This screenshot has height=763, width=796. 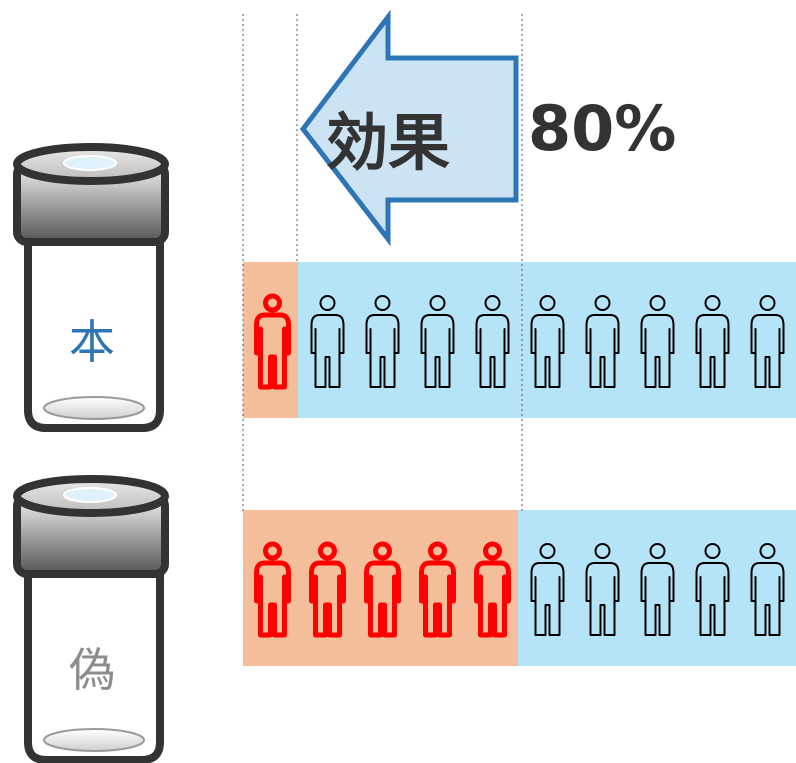 I want to click on effect-label: 効果, so click(x=388, y=142).